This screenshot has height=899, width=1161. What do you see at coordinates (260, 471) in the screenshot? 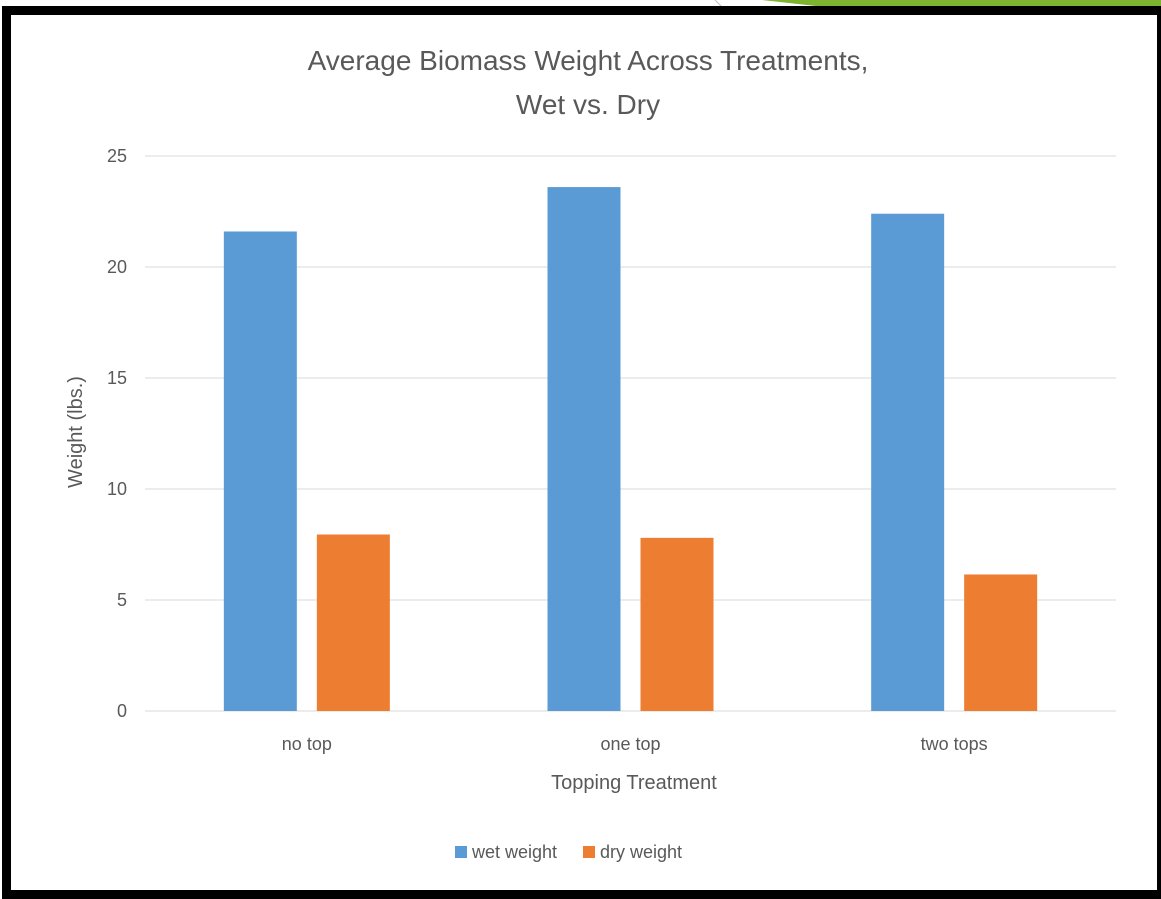
I see `bar-wet-weight-no-top` at bounding box center [260, 471].